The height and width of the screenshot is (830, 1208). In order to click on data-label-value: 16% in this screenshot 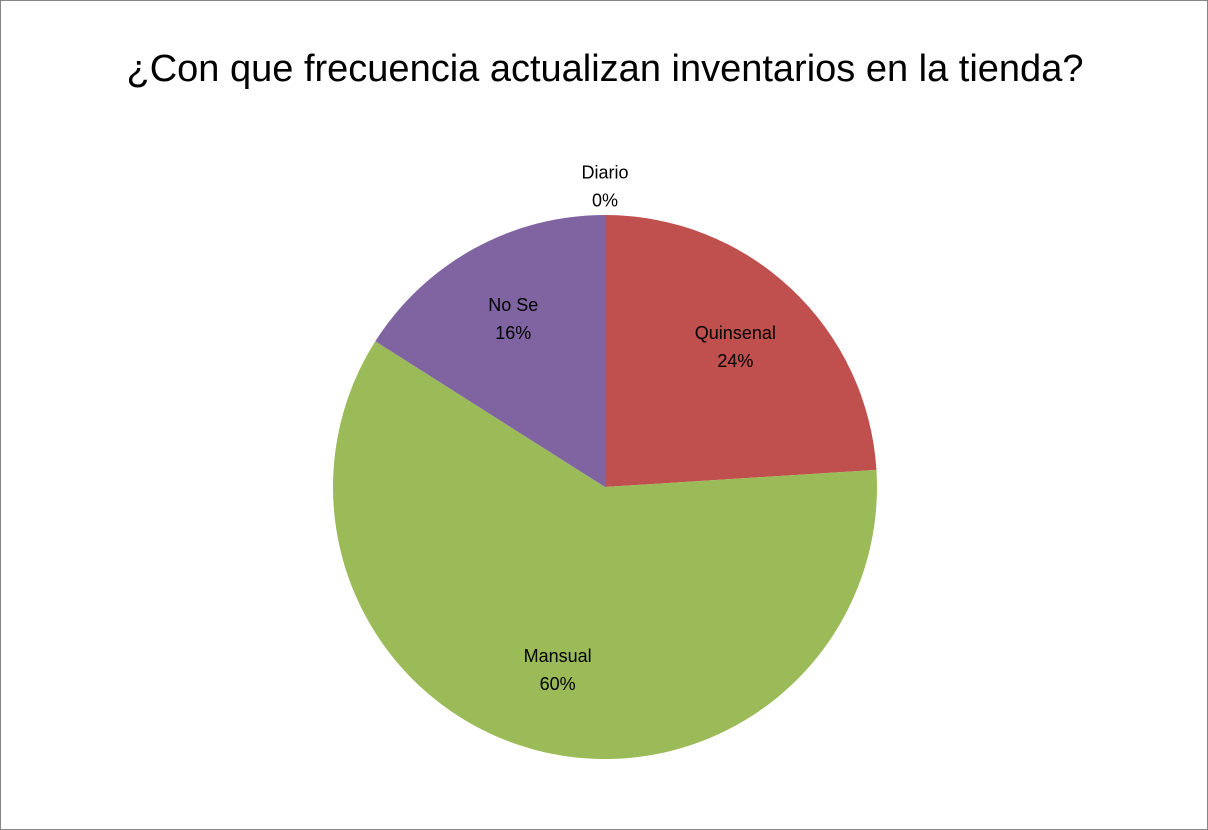, I will do `click(513, 333)`.